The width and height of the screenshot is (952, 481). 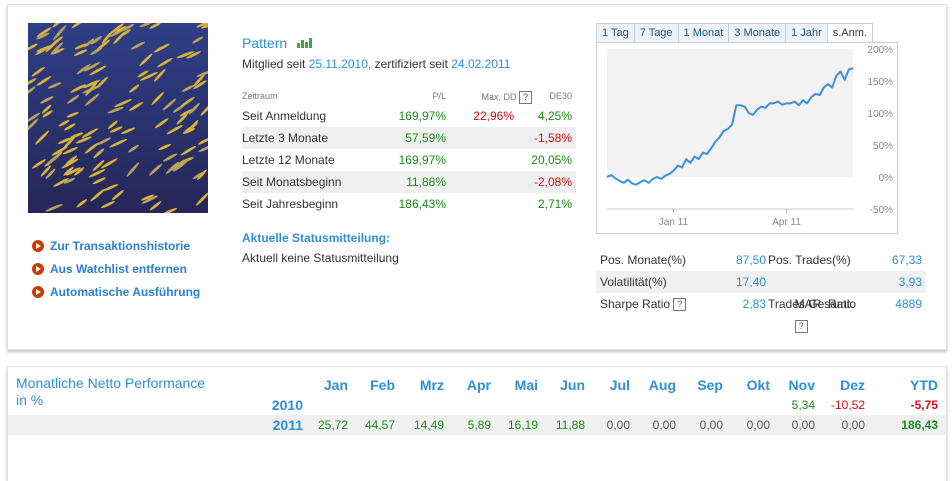 I want to click on month-header: Okt, so click(x=758, y=385).